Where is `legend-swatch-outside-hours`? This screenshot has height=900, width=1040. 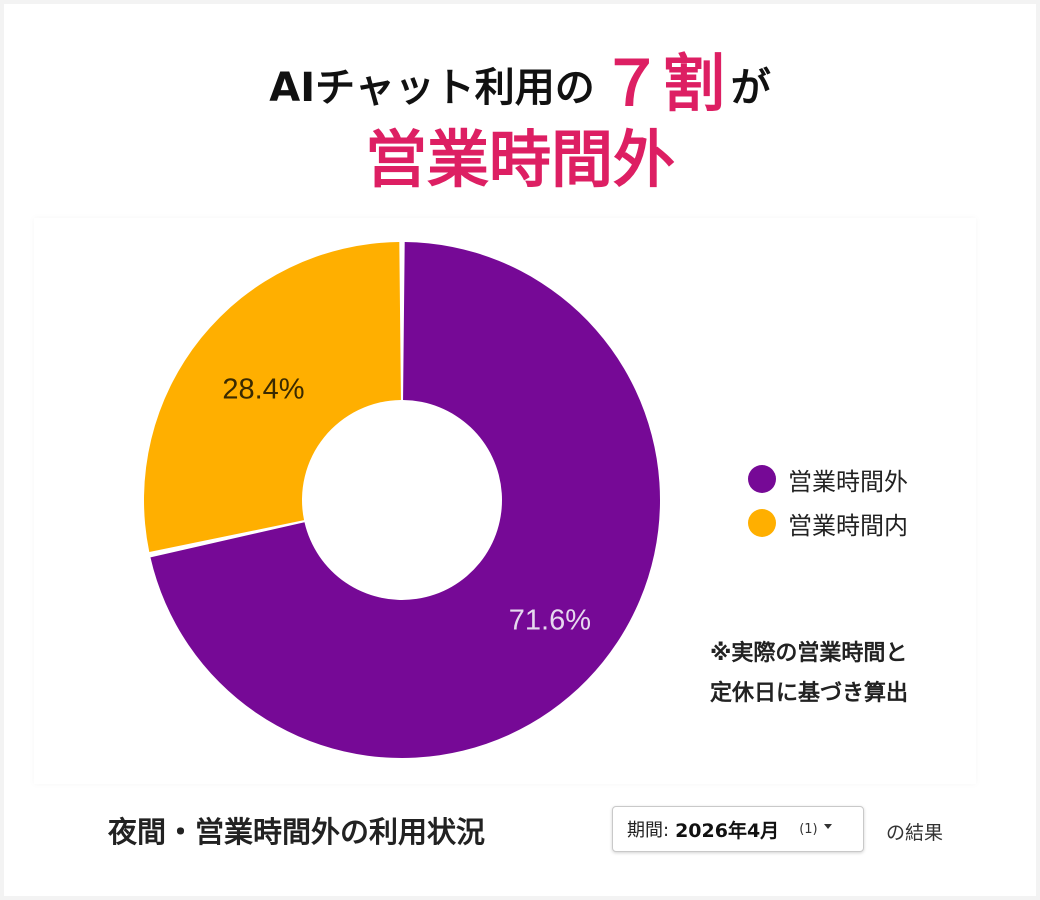
legend-swatch-outside-hours is located at coordinates (762, 479).